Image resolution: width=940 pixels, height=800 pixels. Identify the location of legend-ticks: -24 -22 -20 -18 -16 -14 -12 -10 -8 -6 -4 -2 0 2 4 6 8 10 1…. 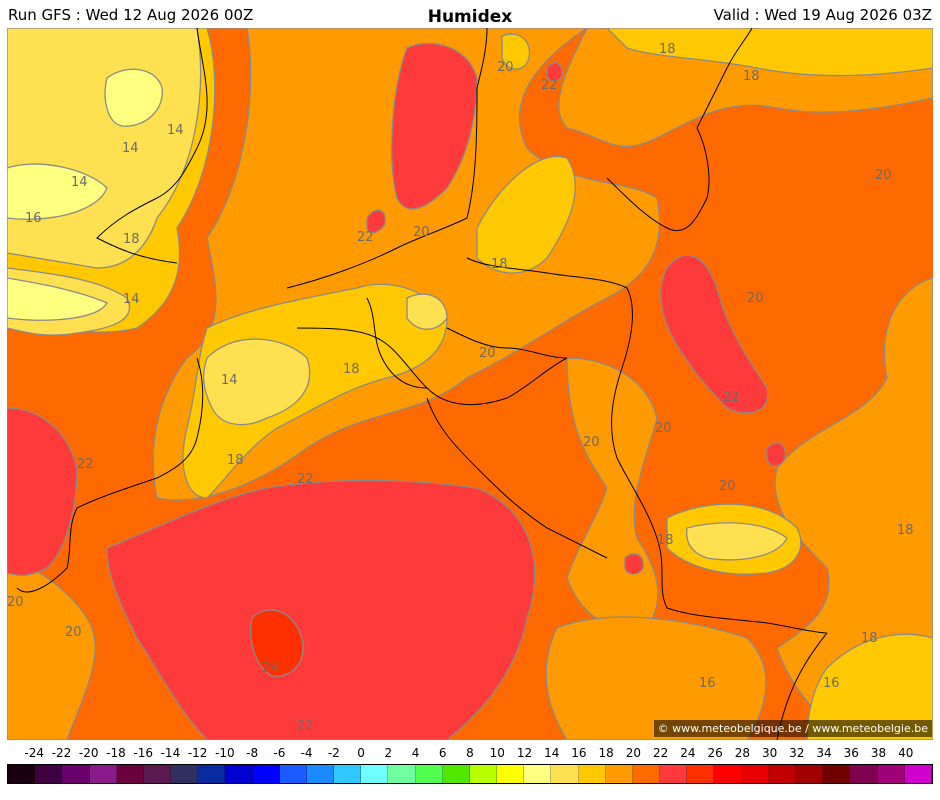
(470, 754).